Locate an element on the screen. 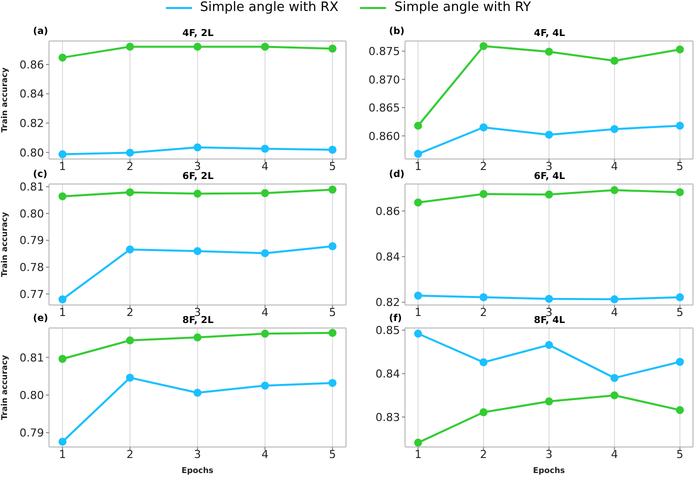 The height and width of the screenshot is (478, 697). legend-label: Simple angle with RX is located at coordinates (269, 7).